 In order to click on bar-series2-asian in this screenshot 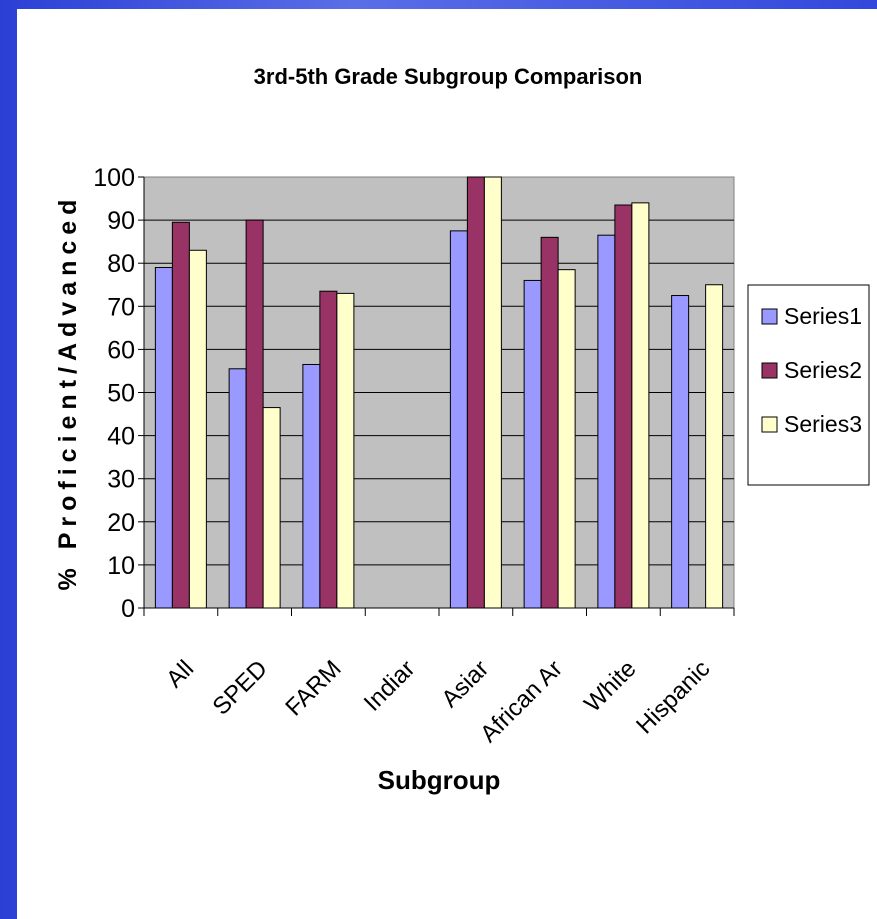, I will do `click(475, 392)`.